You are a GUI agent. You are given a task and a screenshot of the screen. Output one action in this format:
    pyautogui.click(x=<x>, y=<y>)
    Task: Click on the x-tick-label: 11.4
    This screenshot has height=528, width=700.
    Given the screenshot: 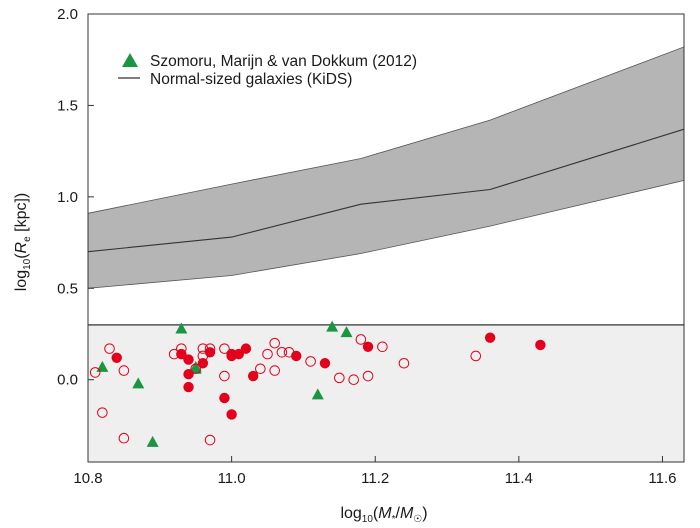 What is the action you would take?
    pyautogui.click(x=519, y=478)
    